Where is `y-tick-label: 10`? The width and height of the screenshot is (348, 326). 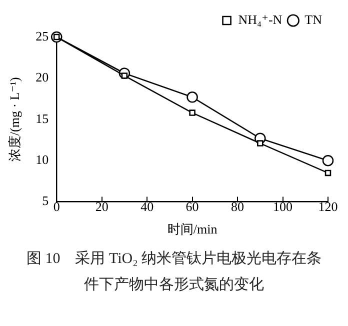
y-tick-label: 10 is located at coordinates (42, 160).